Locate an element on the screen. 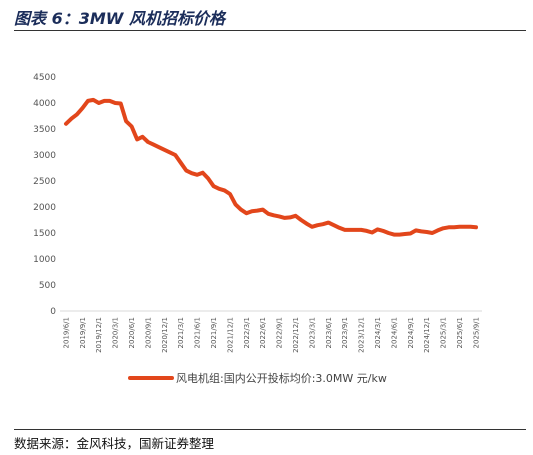 This screenshot has height=455, width=533. x-tick-label-4: 2020/6/1 is located at coordinates (132, 332).